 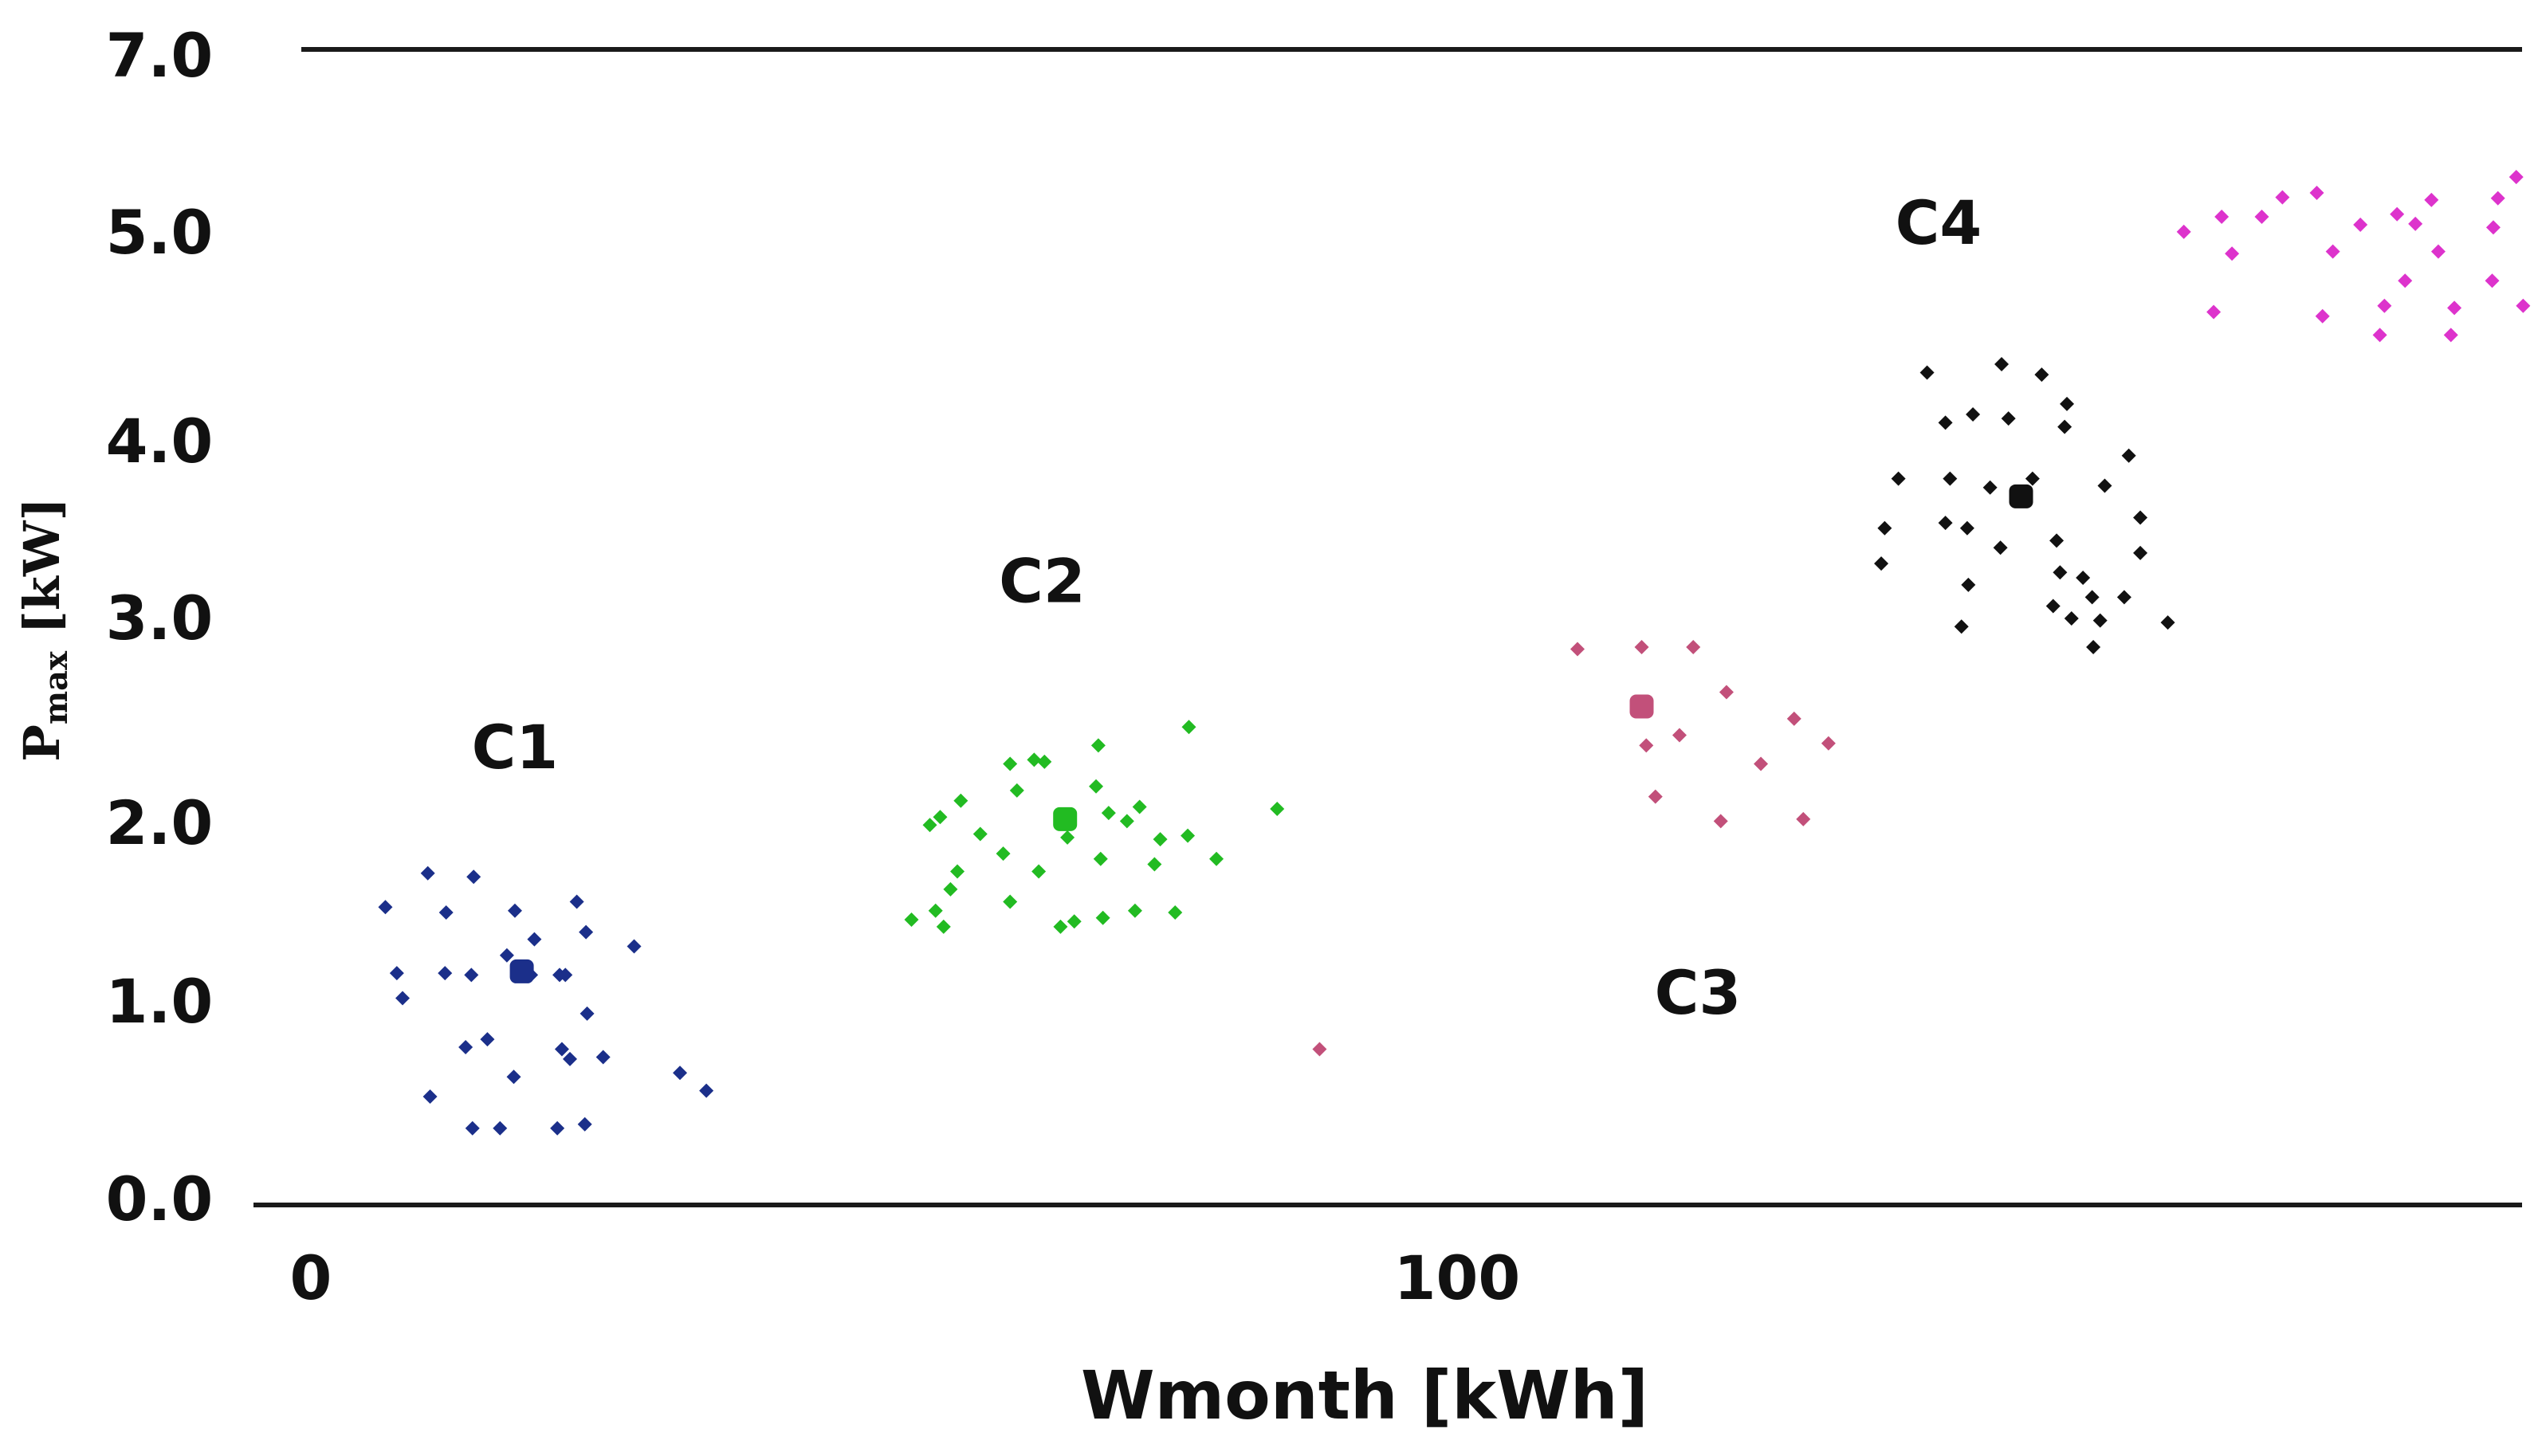 What do you see at coordinates (44, 629) in the screenshot?
I see `y-axis-title: Pmax [kW]` at bounding box center [44, 629].